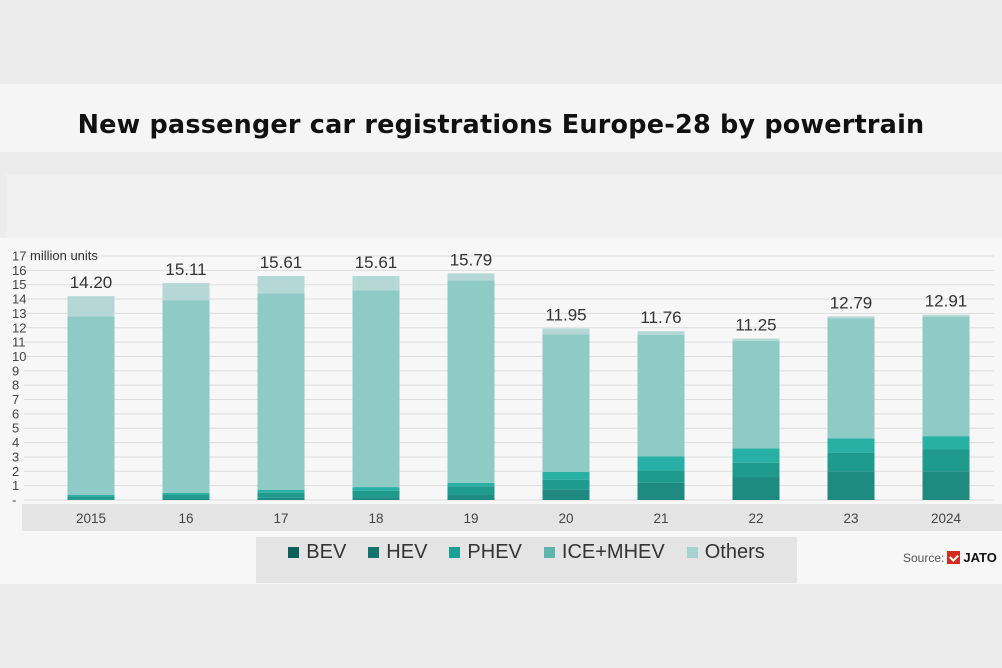 The width and height of the screenshot is (1002, 668). I want to click on x-axis-band, so click(512, 517).